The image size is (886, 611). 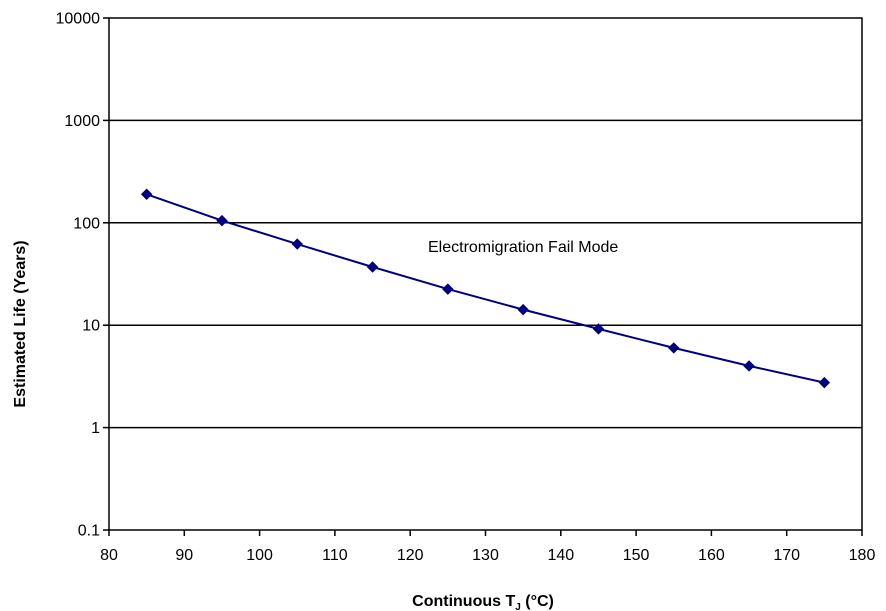 I want to click on y-tick-label: 1000, so click(x=82, y=121).